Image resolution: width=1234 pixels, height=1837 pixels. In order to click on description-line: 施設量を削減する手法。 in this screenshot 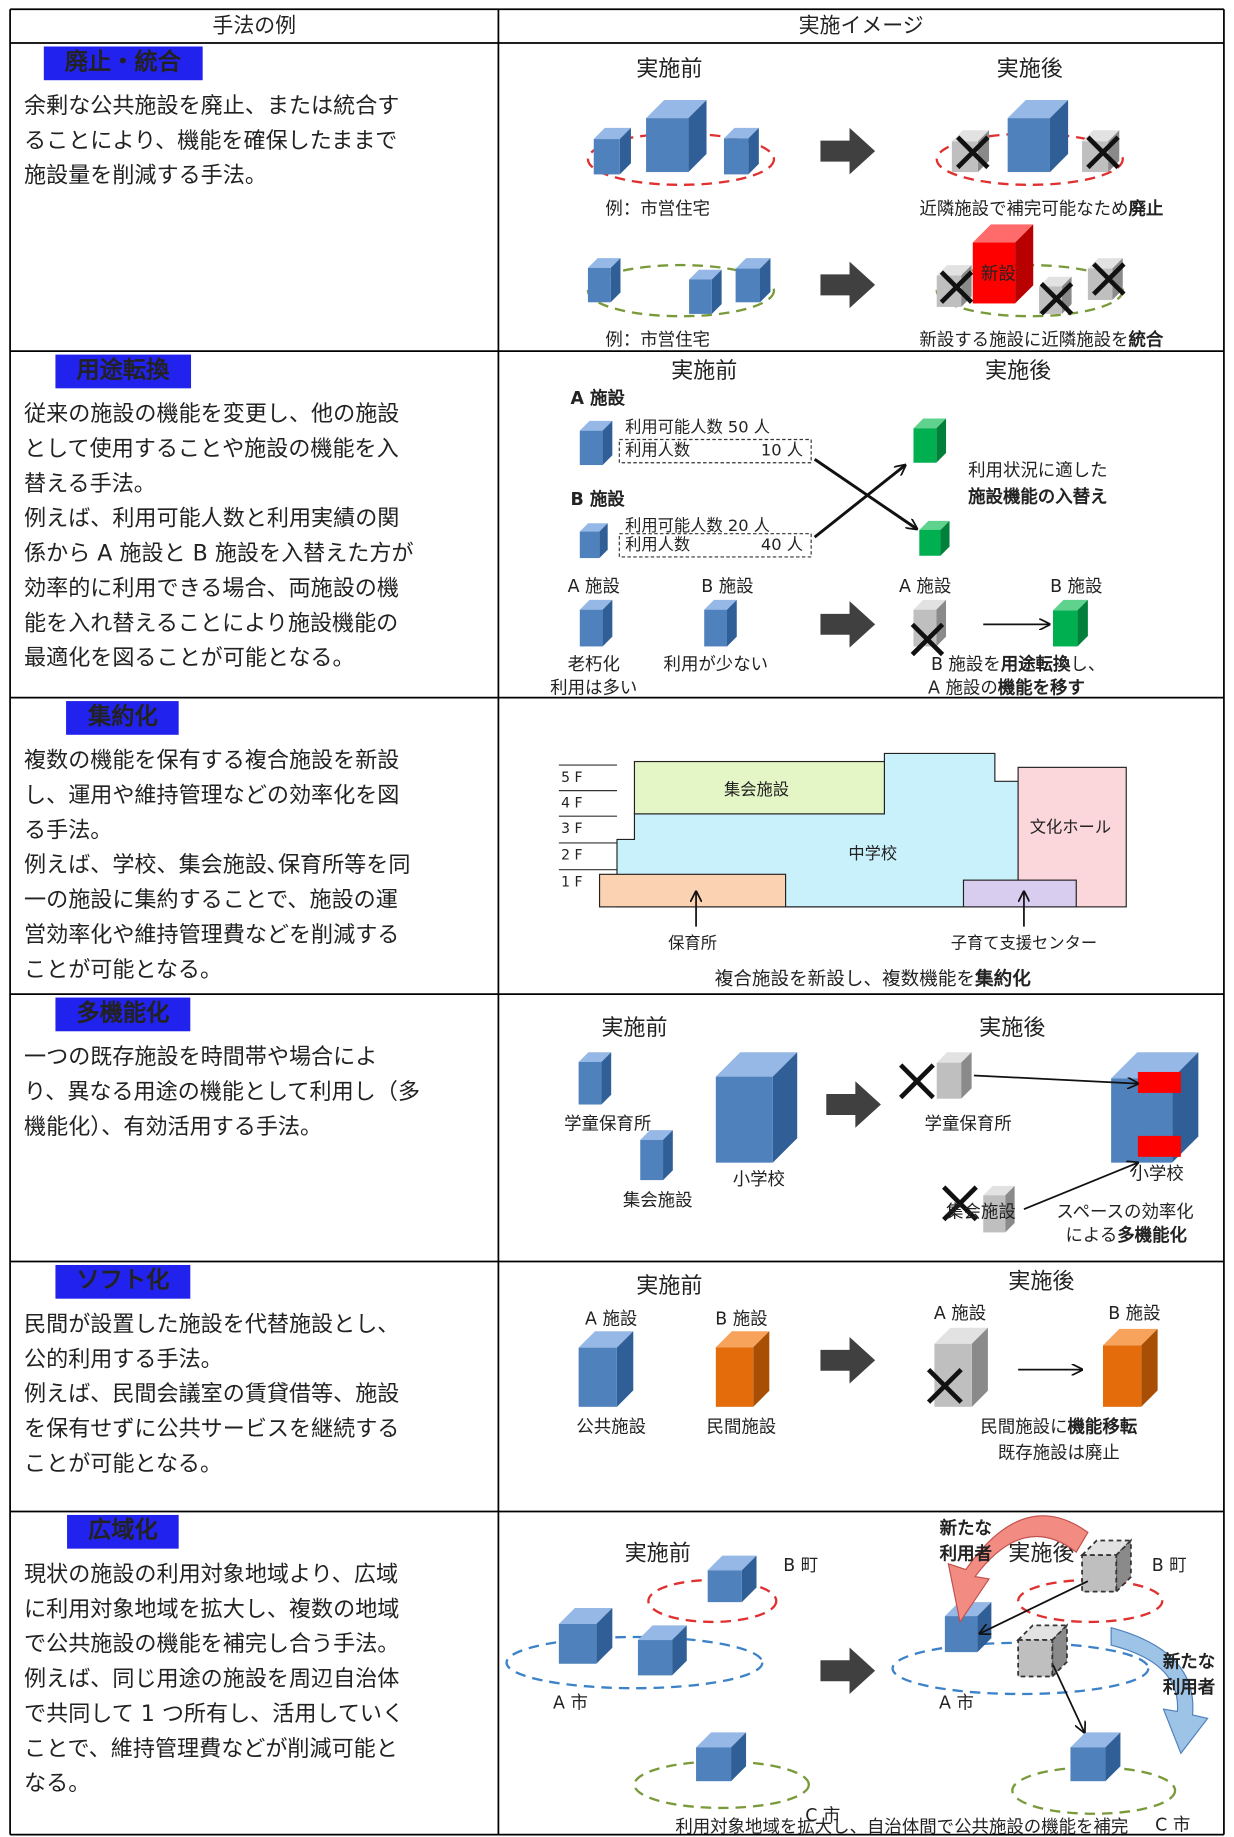, I will do `click(145, 176)`.